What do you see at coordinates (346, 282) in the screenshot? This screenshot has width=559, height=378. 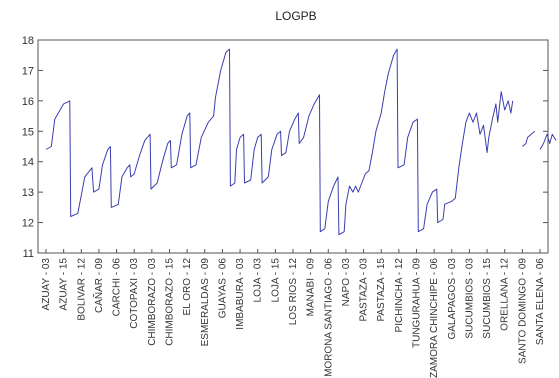 I see `x-tick-label: NAPO - 03` at bounding box center [346, 282].